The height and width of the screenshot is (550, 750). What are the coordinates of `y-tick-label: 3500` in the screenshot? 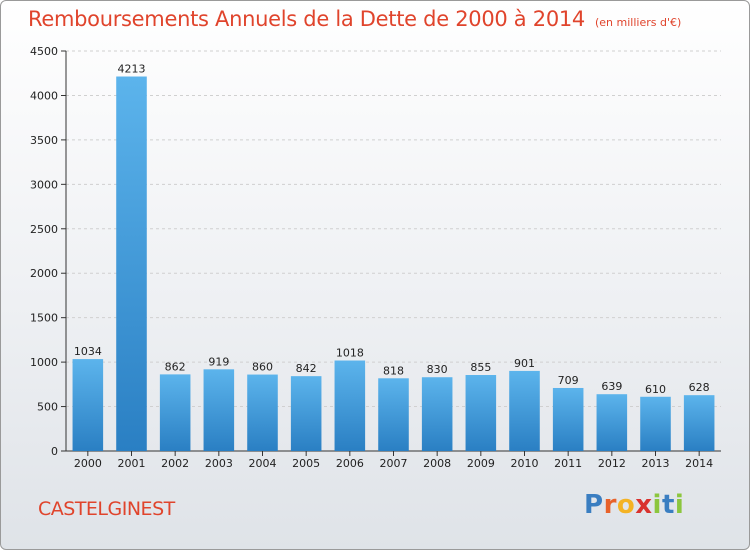 It's located at (44, 140).